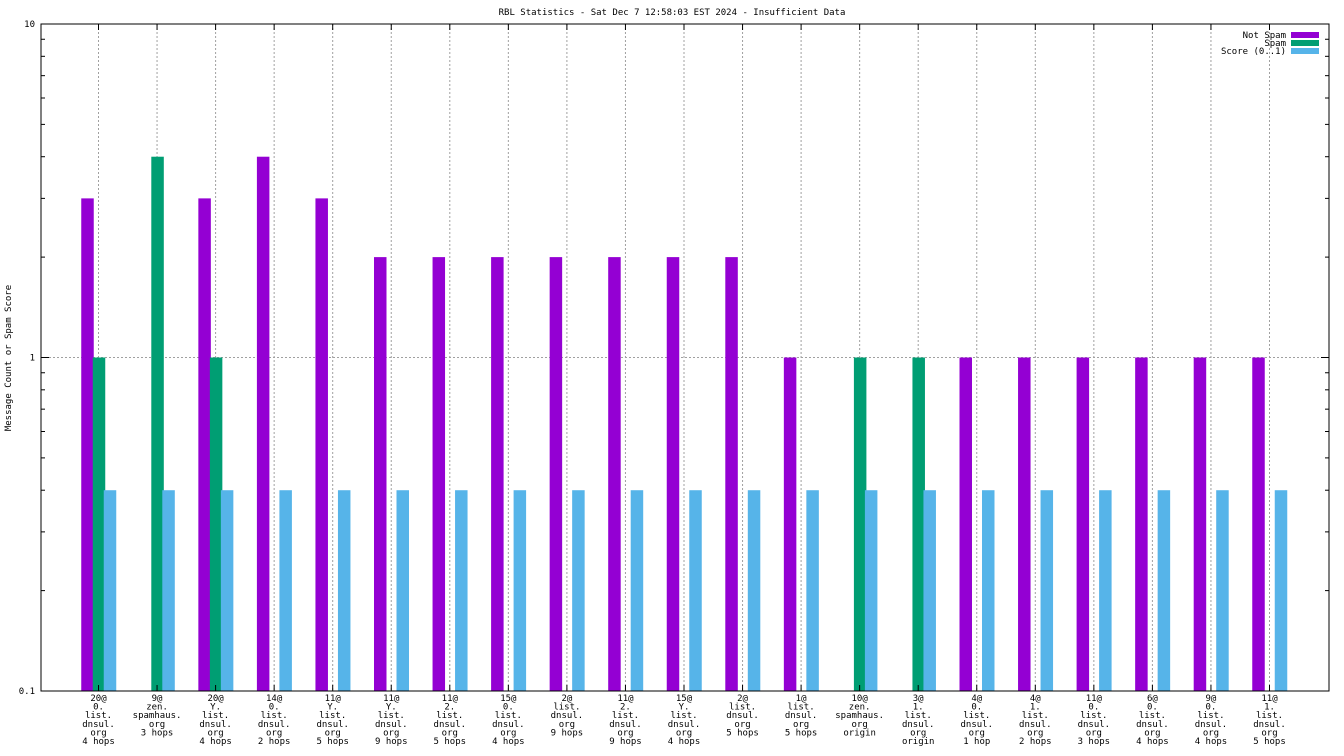 The image size is (1344, 756). I want to click on x-tick-label: 11@ 2. list. dnsul. org 9 hops, so click(625, 720).